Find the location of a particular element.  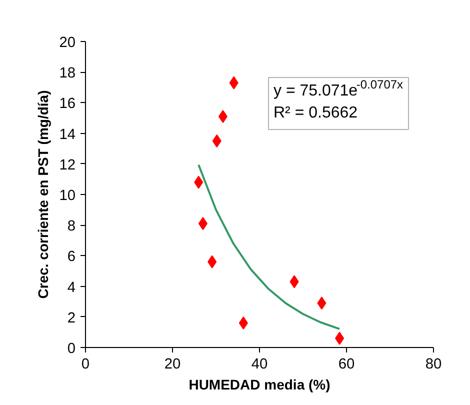

x-tick-label: 0 is located at coordinates (85, 364).